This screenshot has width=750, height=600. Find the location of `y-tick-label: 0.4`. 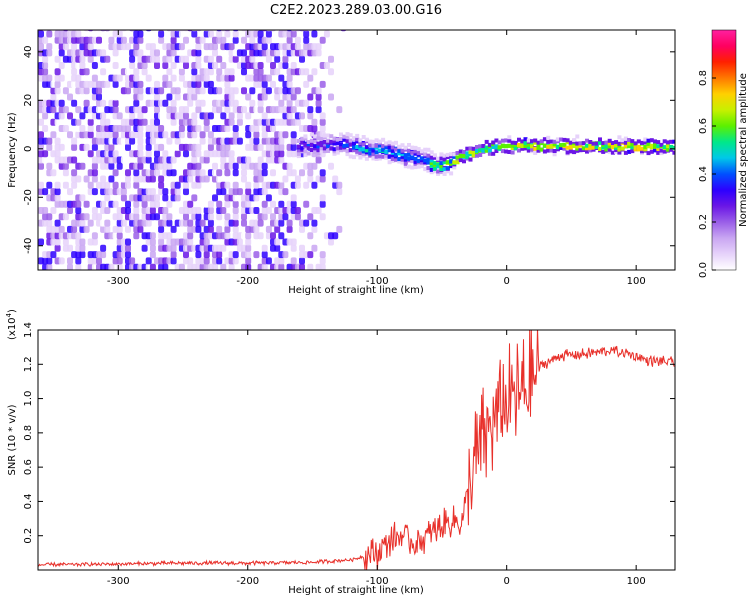

y-tick-label: 0.4 is located at coordinates (28, 501).